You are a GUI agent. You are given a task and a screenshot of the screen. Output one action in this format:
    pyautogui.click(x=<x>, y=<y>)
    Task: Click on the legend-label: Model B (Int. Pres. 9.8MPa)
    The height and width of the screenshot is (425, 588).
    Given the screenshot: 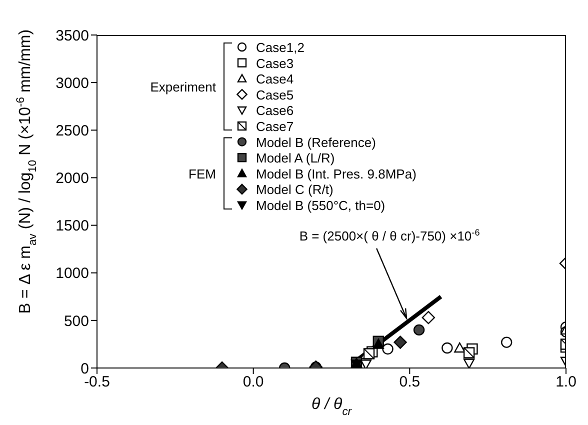 What is the action you would take?
    pyautogui.click(x=336, y=174)
    